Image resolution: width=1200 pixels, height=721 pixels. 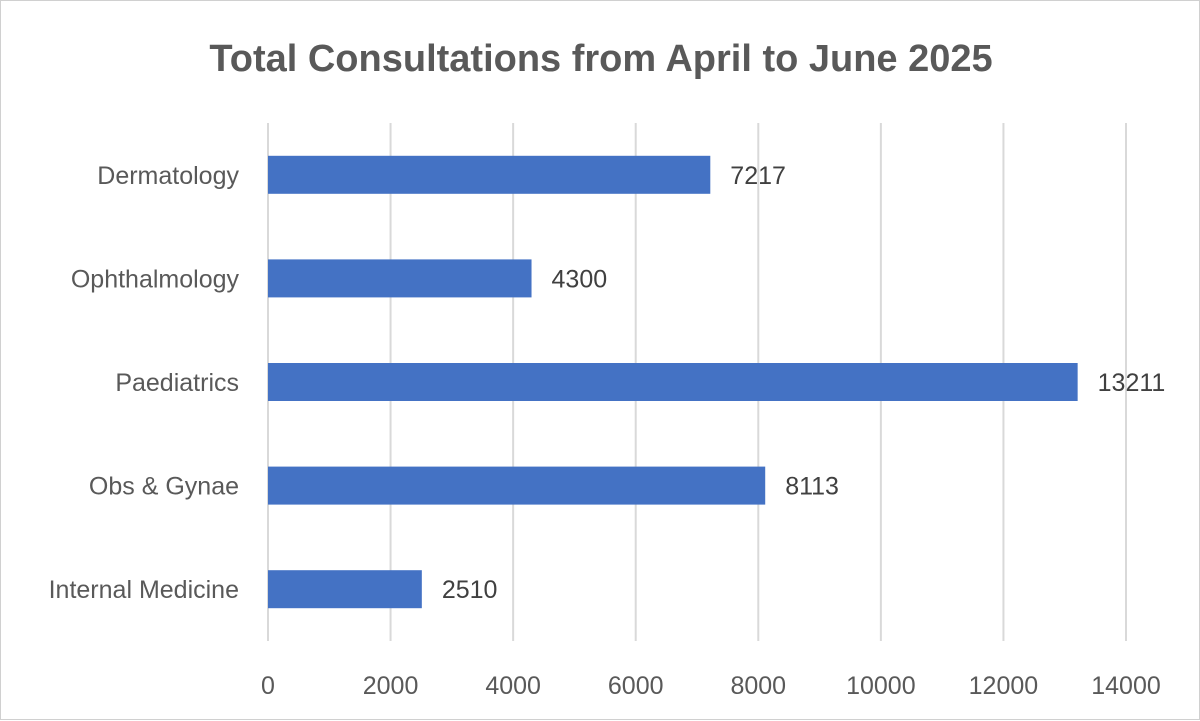 What do you see at coordinates (177, 383) in the screenshot?
I see `category-label: Paediatrics` at bounding box center [177, 383].